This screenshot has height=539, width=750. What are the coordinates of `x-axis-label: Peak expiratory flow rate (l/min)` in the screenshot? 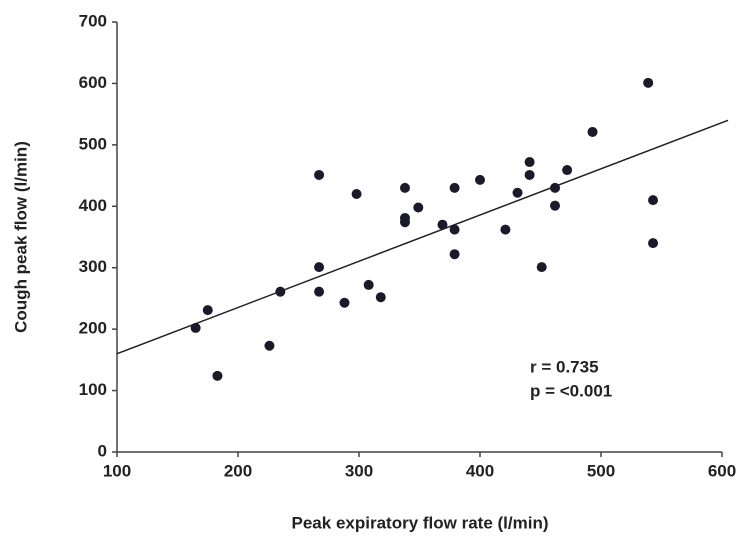 It's located at (420, 522).